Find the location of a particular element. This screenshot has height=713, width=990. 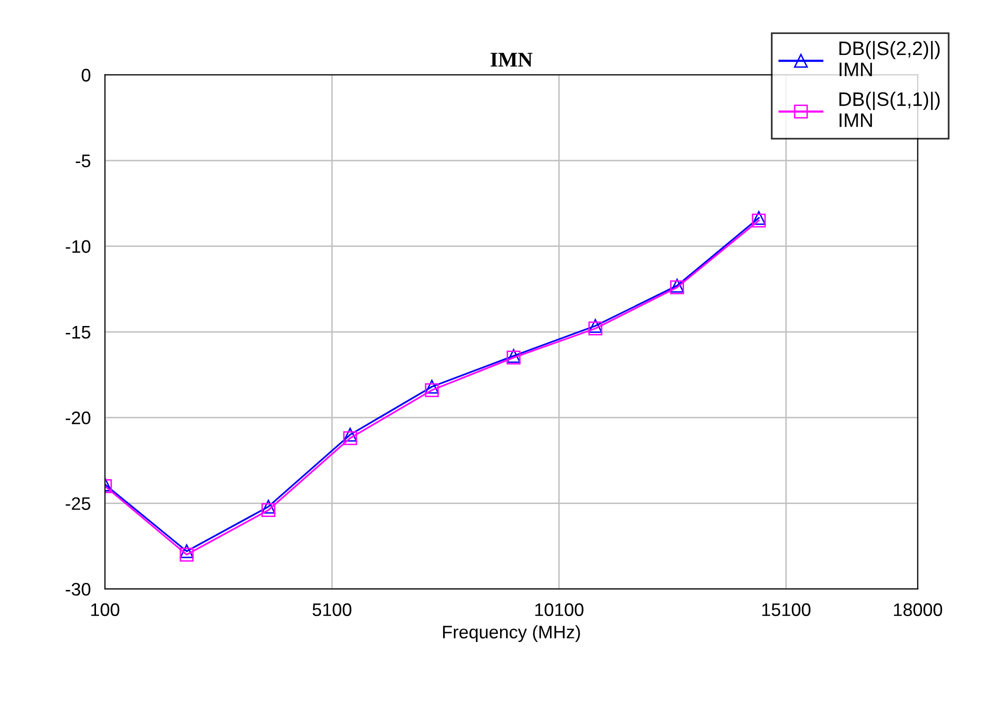

y-tick-label: 0 is located at coordinates (86, 75).